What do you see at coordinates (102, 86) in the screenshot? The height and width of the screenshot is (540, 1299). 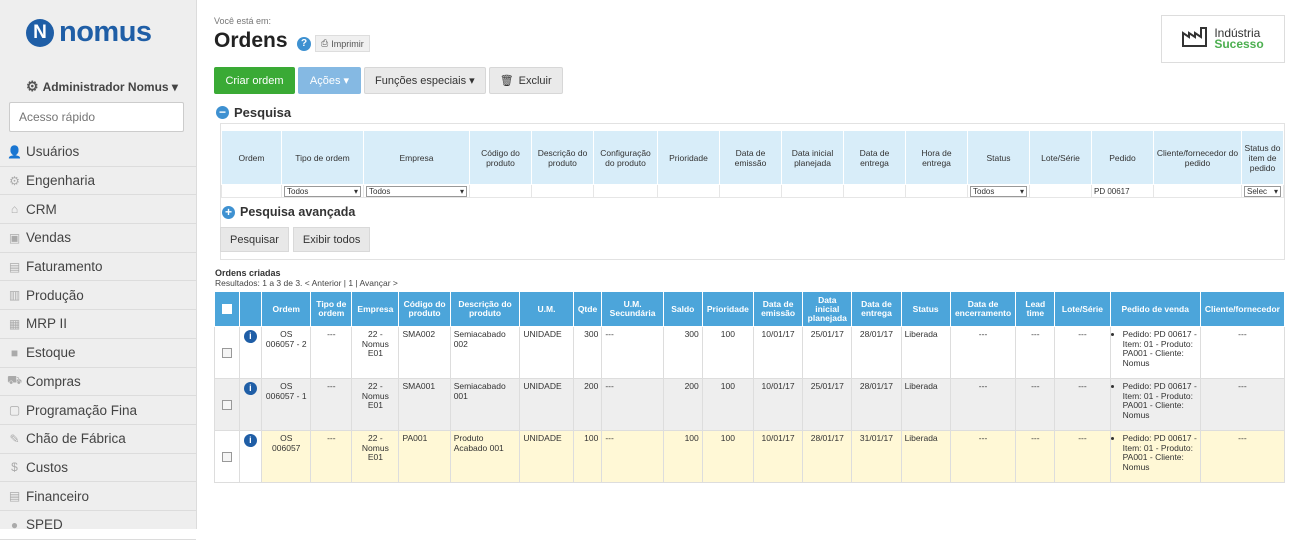 I see `user-menu: ⚙ Administrador Nomus ▾` at bounding box center [102, 86].